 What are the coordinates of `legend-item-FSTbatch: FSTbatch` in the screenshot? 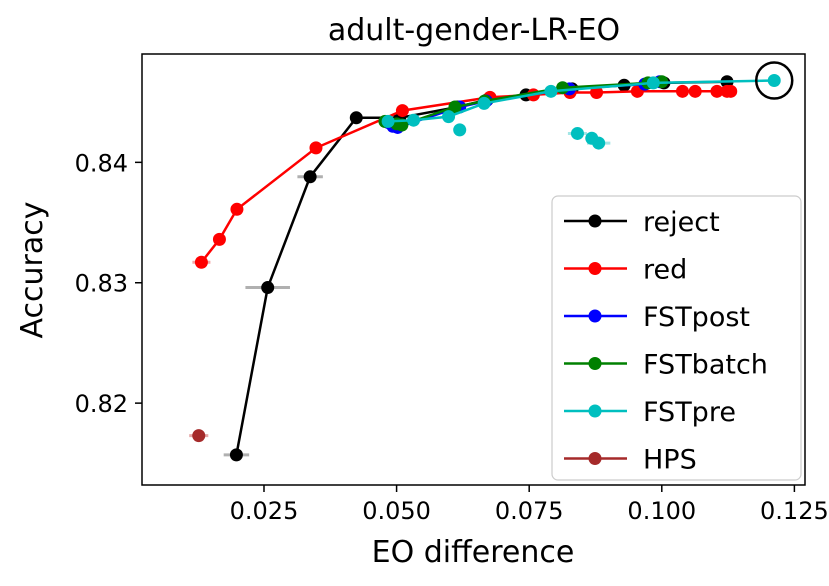 It's located at (666, 365).